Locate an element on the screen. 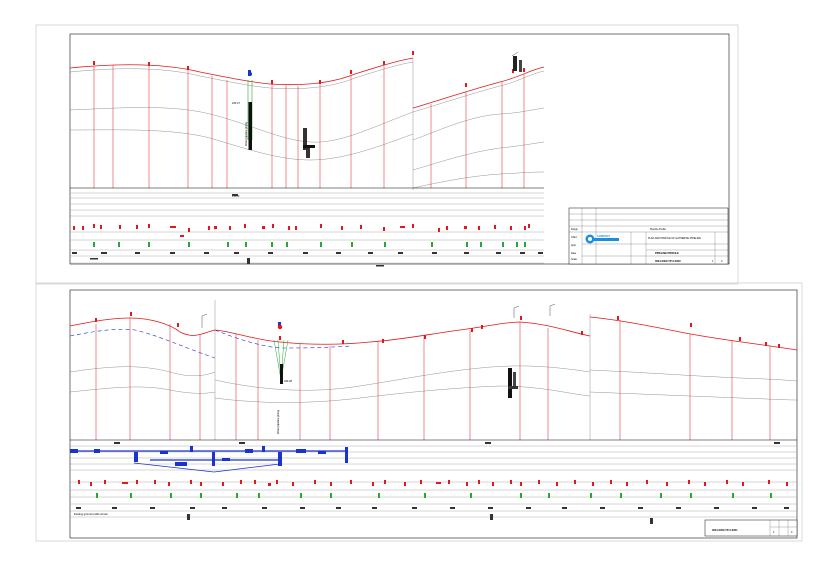 This screenshot has width=834, height=573. ground-line is located at coordinates (241, 71).